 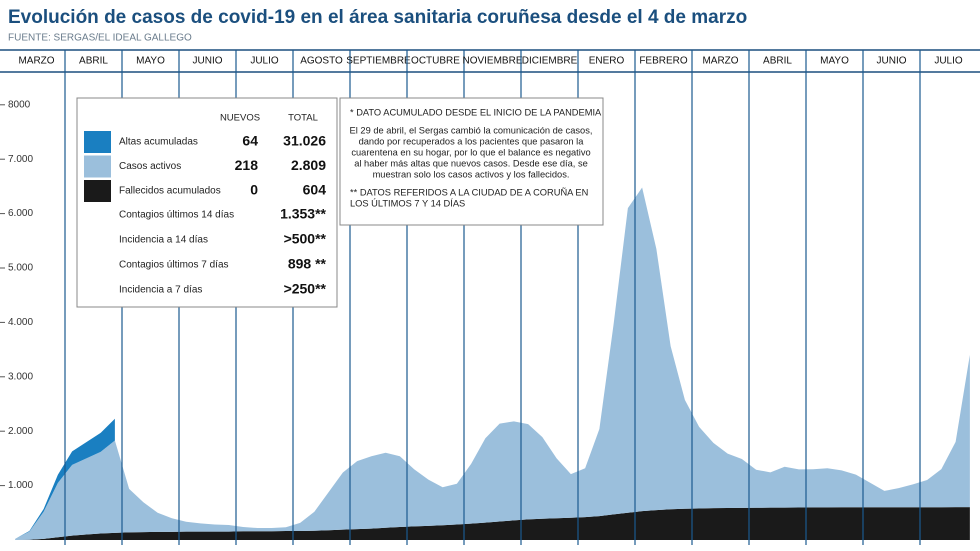 What do you see at coordinates (663, 61) in the screenshot?
I see `x-tick-label: FEBRERO` at bounding box center [663, 61].